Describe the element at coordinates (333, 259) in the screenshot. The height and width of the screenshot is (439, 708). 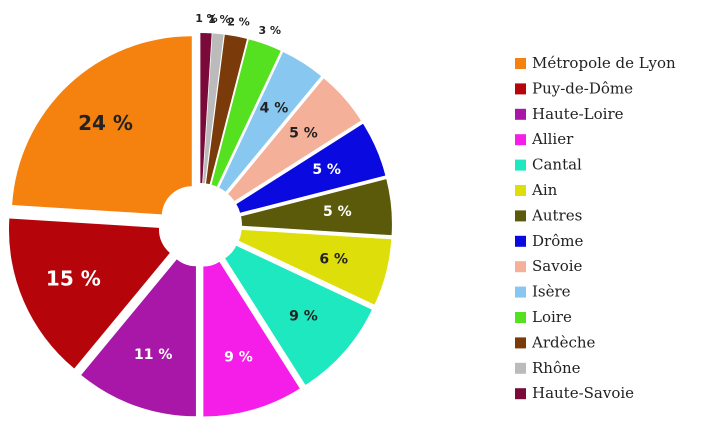
I see `slice-label: 6 %` at that location.